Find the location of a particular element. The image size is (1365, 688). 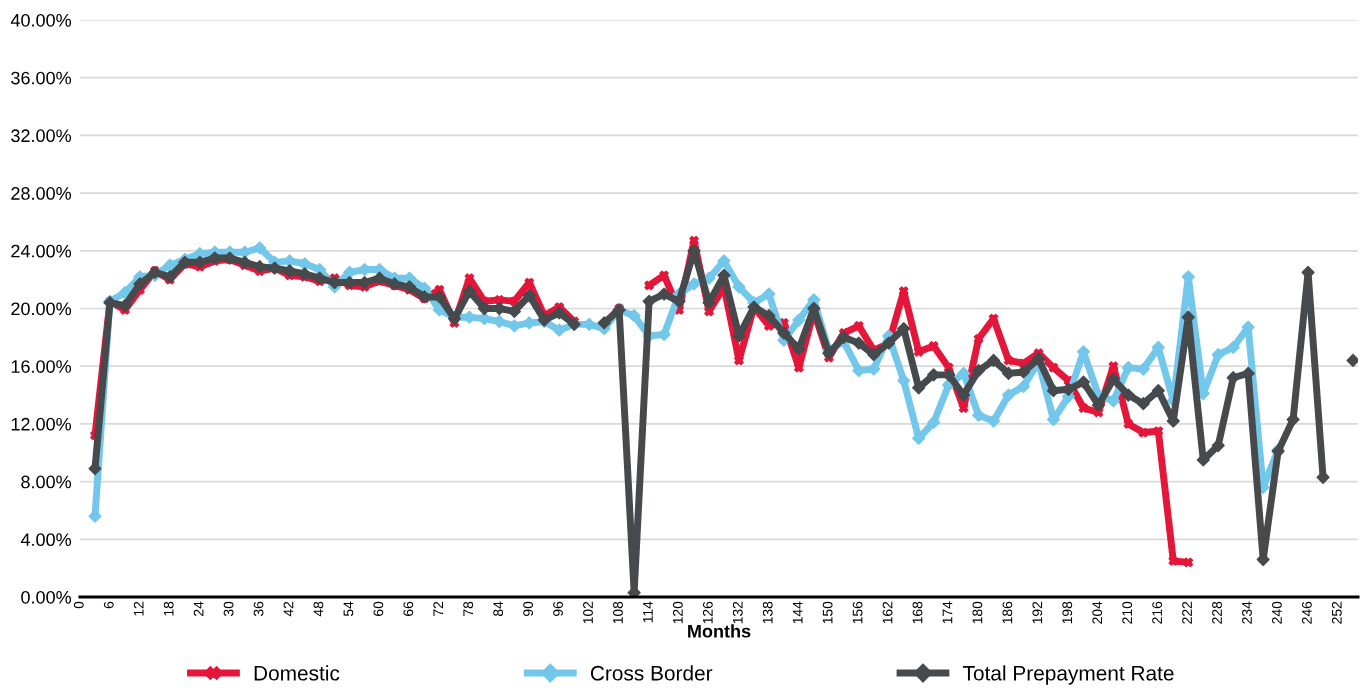

x-tick-label: 30 is located at coordinates (228, 609).